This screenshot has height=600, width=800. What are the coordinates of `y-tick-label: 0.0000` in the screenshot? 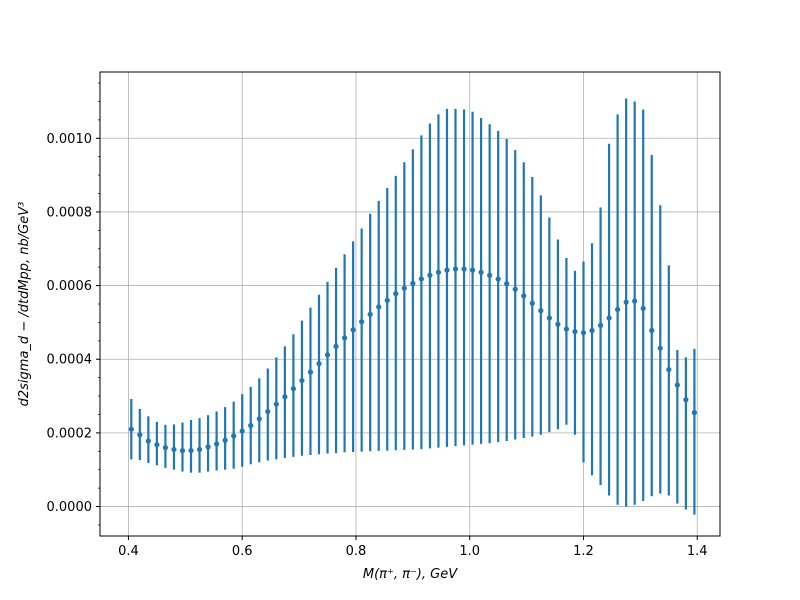 It's located at (70, 507).